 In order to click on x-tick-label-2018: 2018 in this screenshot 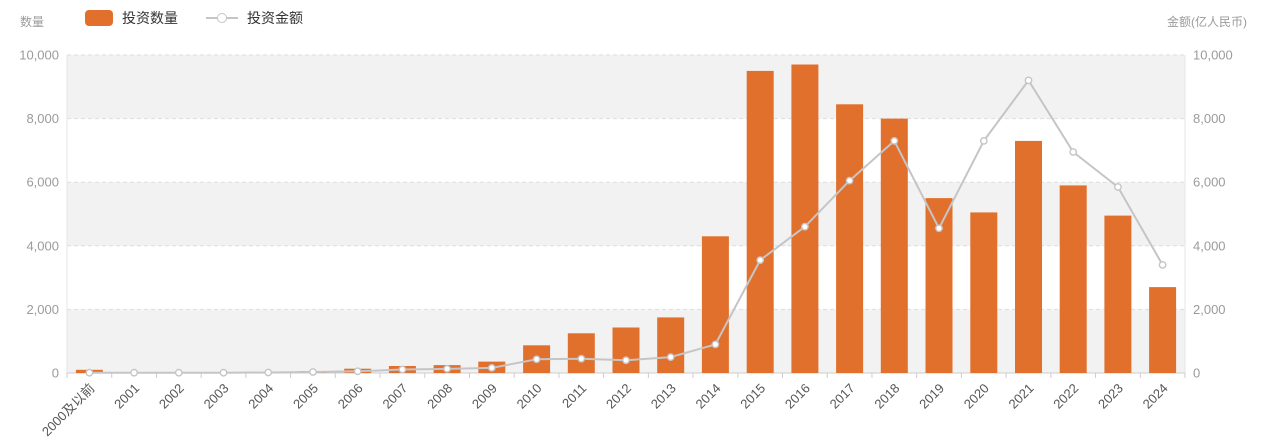, I will do `click(886, 396)`.